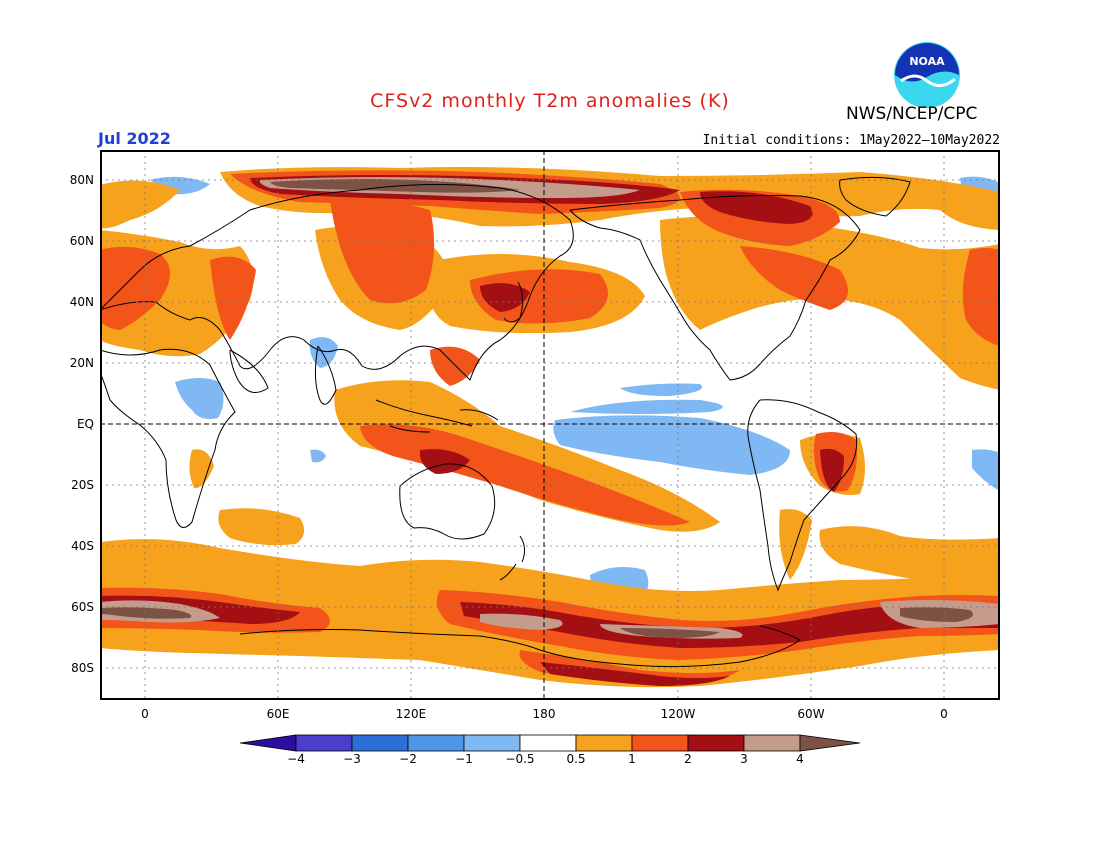 Image resolution: width=1100 pixels, height=850 pixels. I want to click on lat-label-60s: 60S, so click(82, 607).